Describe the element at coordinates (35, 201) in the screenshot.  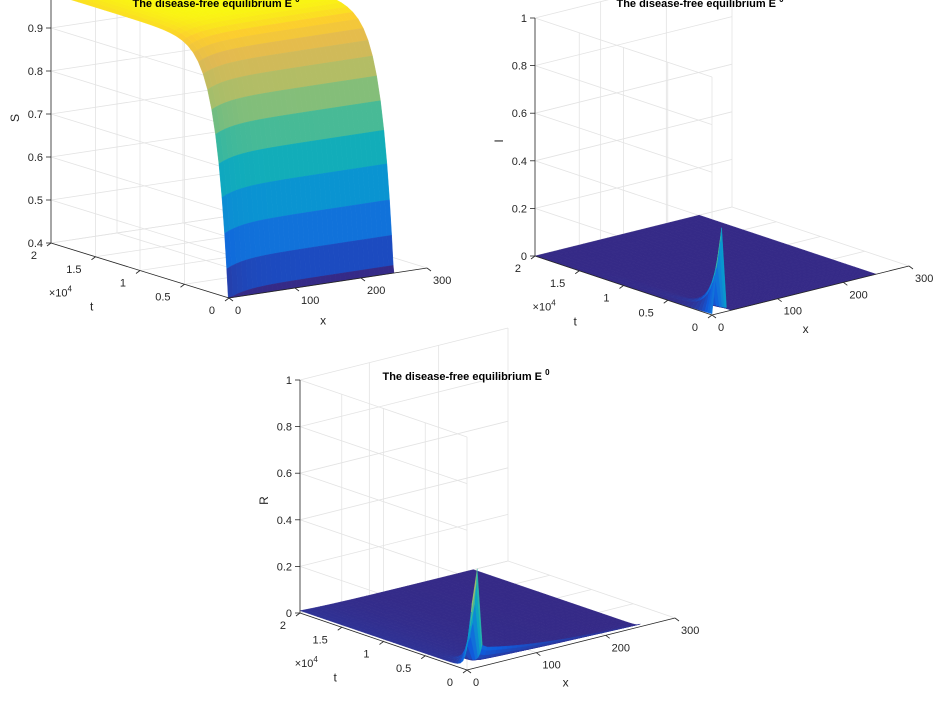
I see `z-tick-label: 0.5` at that location.